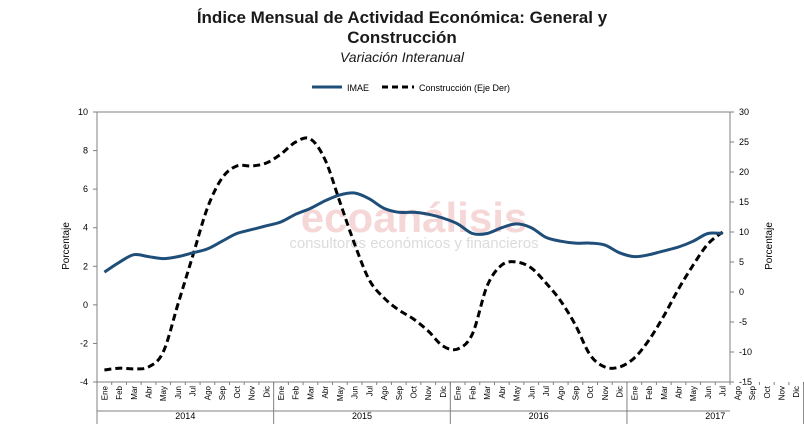  I want to click on series-line-imae, so click(413, 232).